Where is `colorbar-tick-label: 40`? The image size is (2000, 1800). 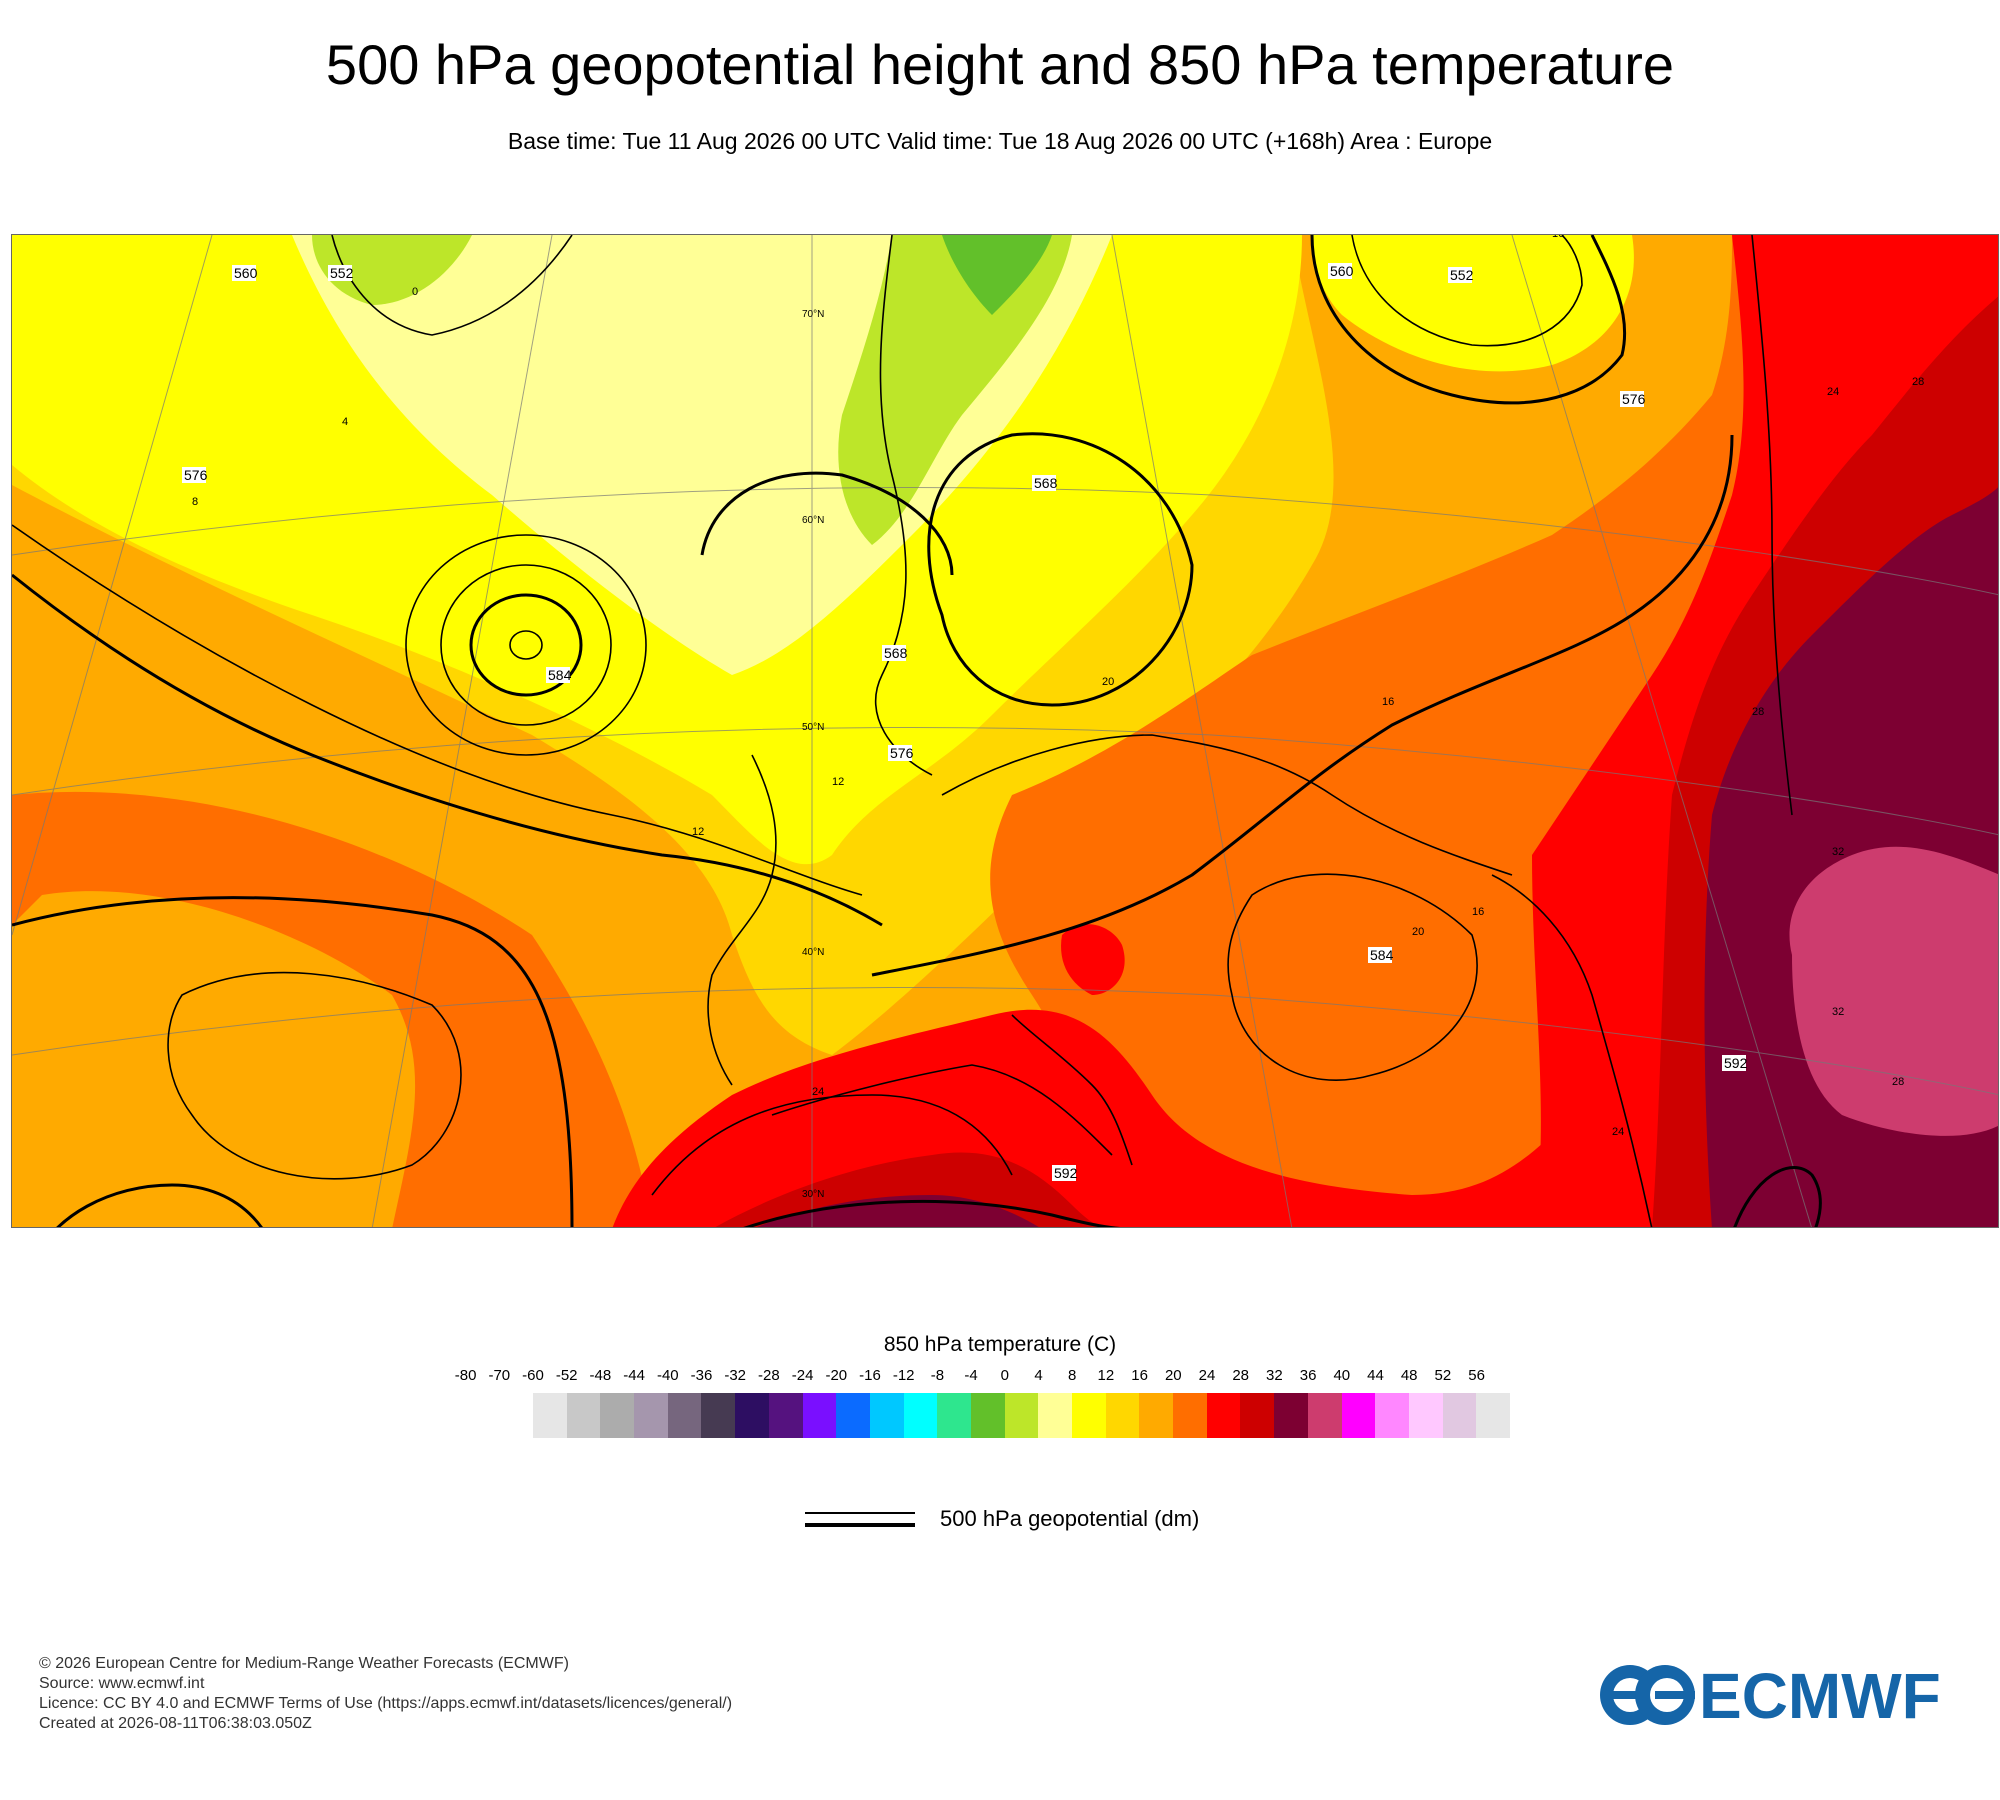
colorbar-tick-label: 40 is located at coordinates (1342, 1375).